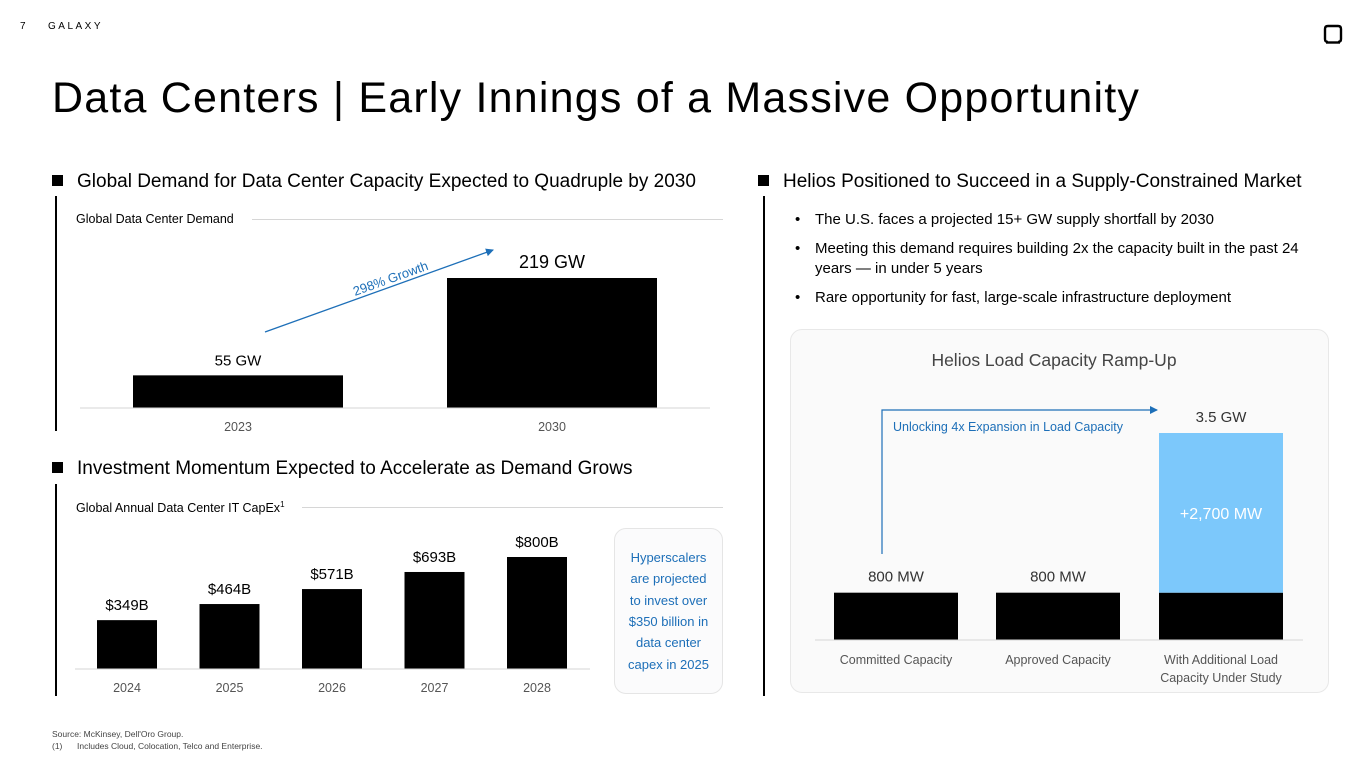  What do you see at coordinates (127, 688) in the screenshot?
I see `capex-year-label: 2024` at bounding box center [127, 688].